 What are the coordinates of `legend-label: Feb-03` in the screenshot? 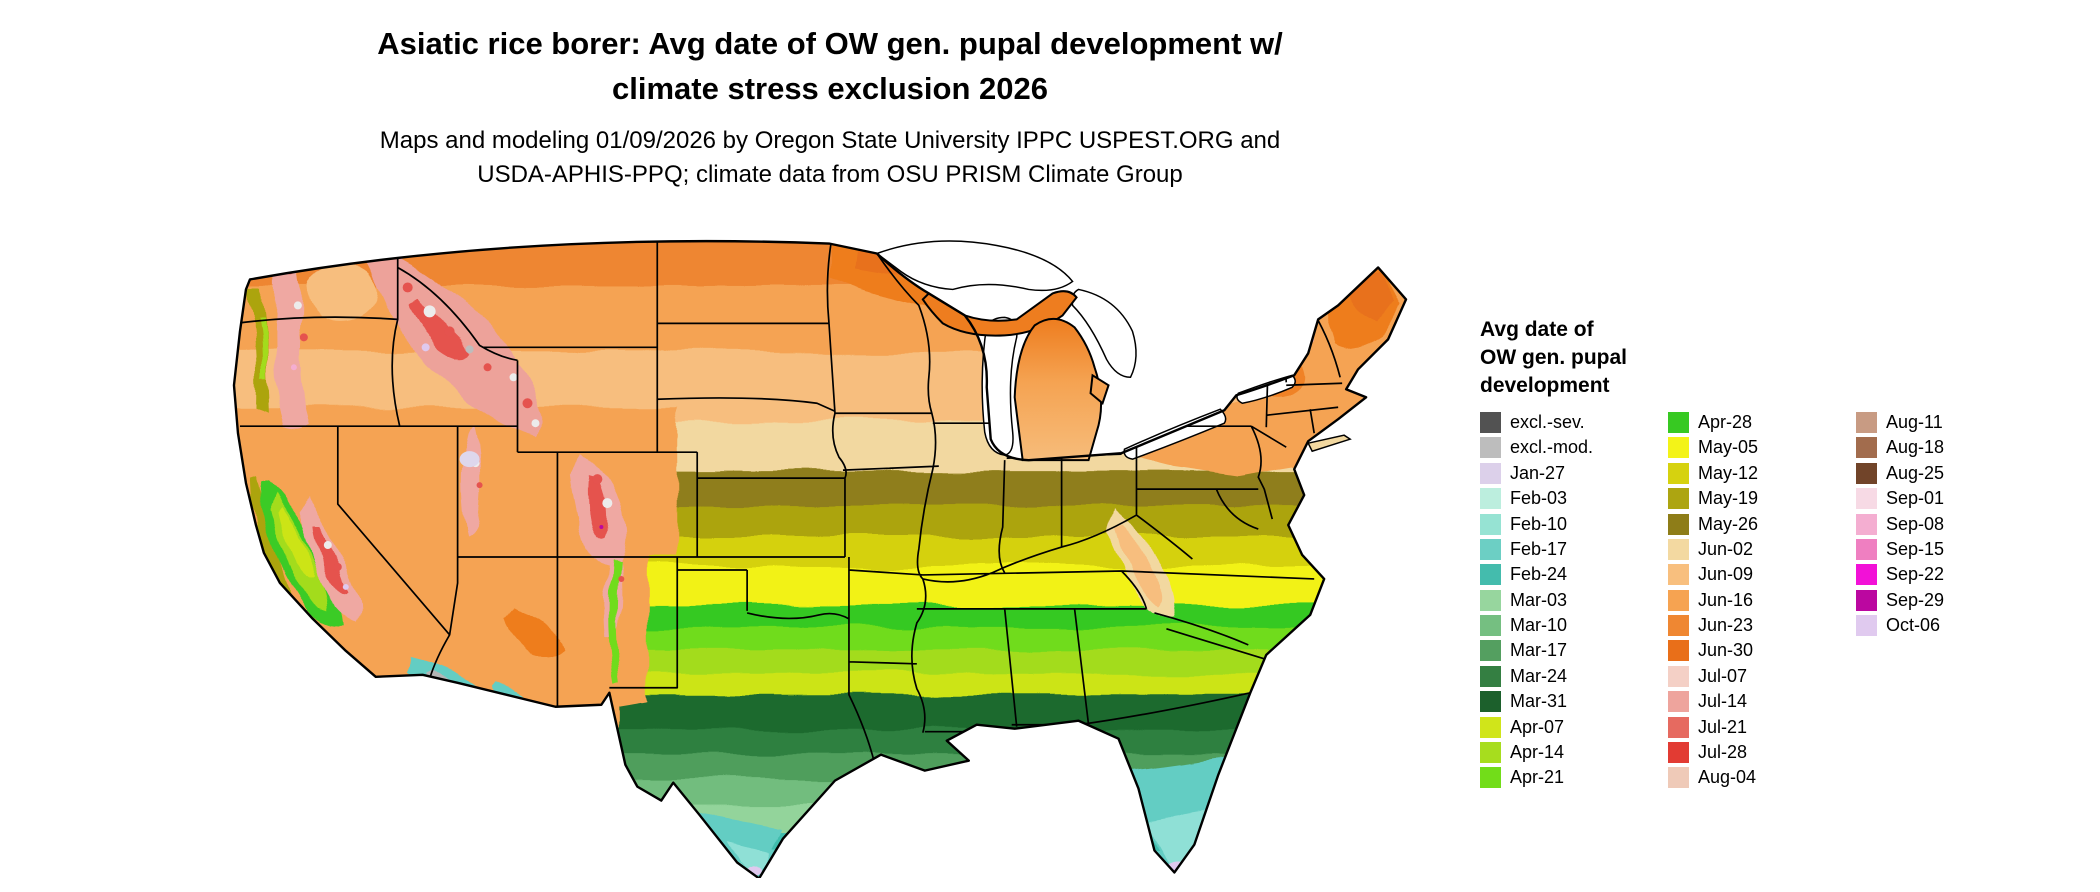 It's located at (1539, 498).